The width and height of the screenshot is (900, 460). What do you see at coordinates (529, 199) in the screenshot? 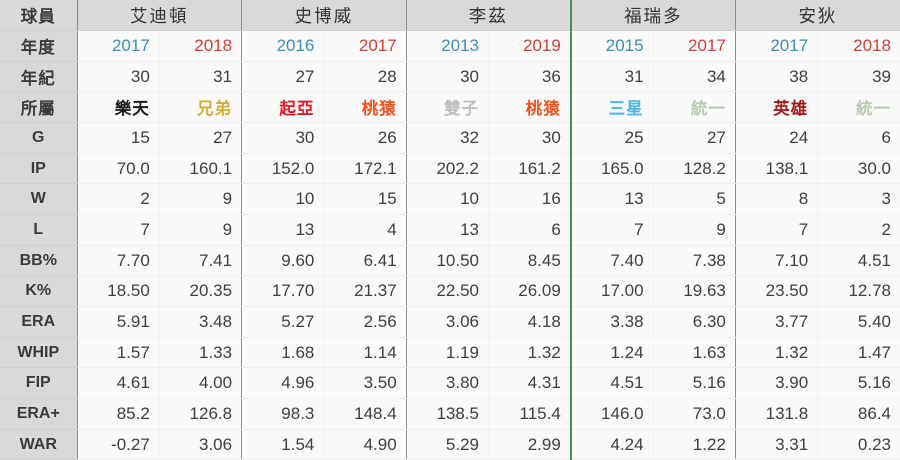
I see `w-2-1: 16` at bounding box center [529, 199].